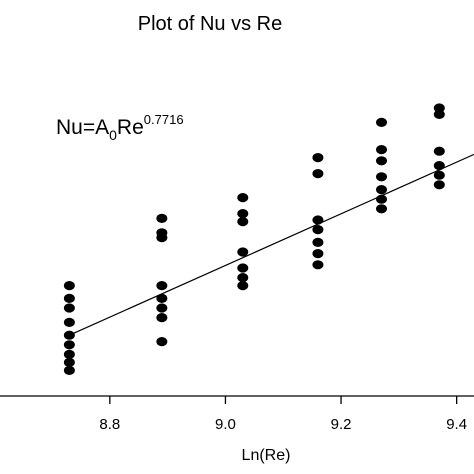  Describe the element at coordinates (109, 424) in the screenshot. I see `x-tick-label: 8.8` at that location.